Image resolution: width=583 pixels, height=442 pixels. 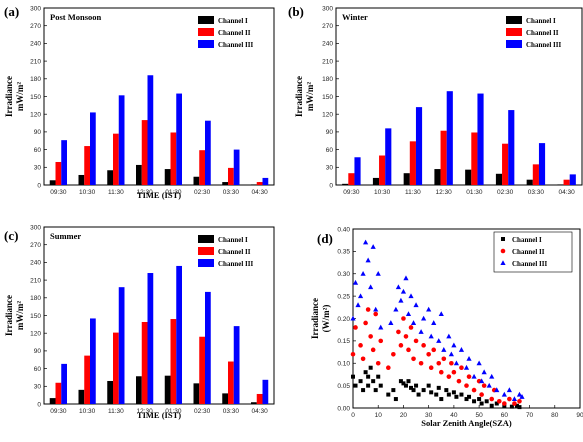 What do you see at coordinates (20, 96) in the screenshot?
I see `y-axis-label-line: mW/m²` at bounding box center [20, 96].